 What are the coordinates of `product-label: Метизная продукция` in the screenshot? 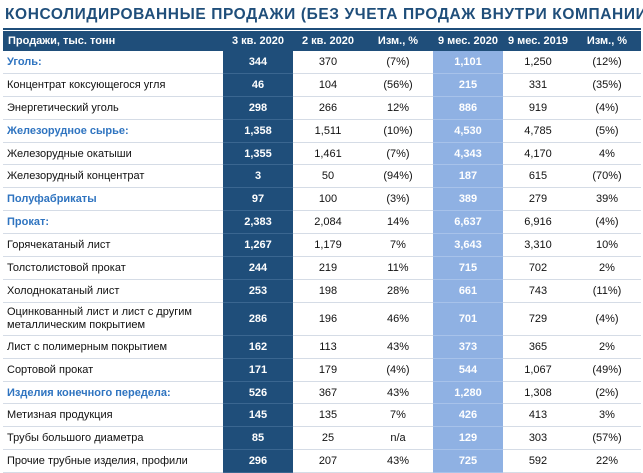 It's located at (113, 415).